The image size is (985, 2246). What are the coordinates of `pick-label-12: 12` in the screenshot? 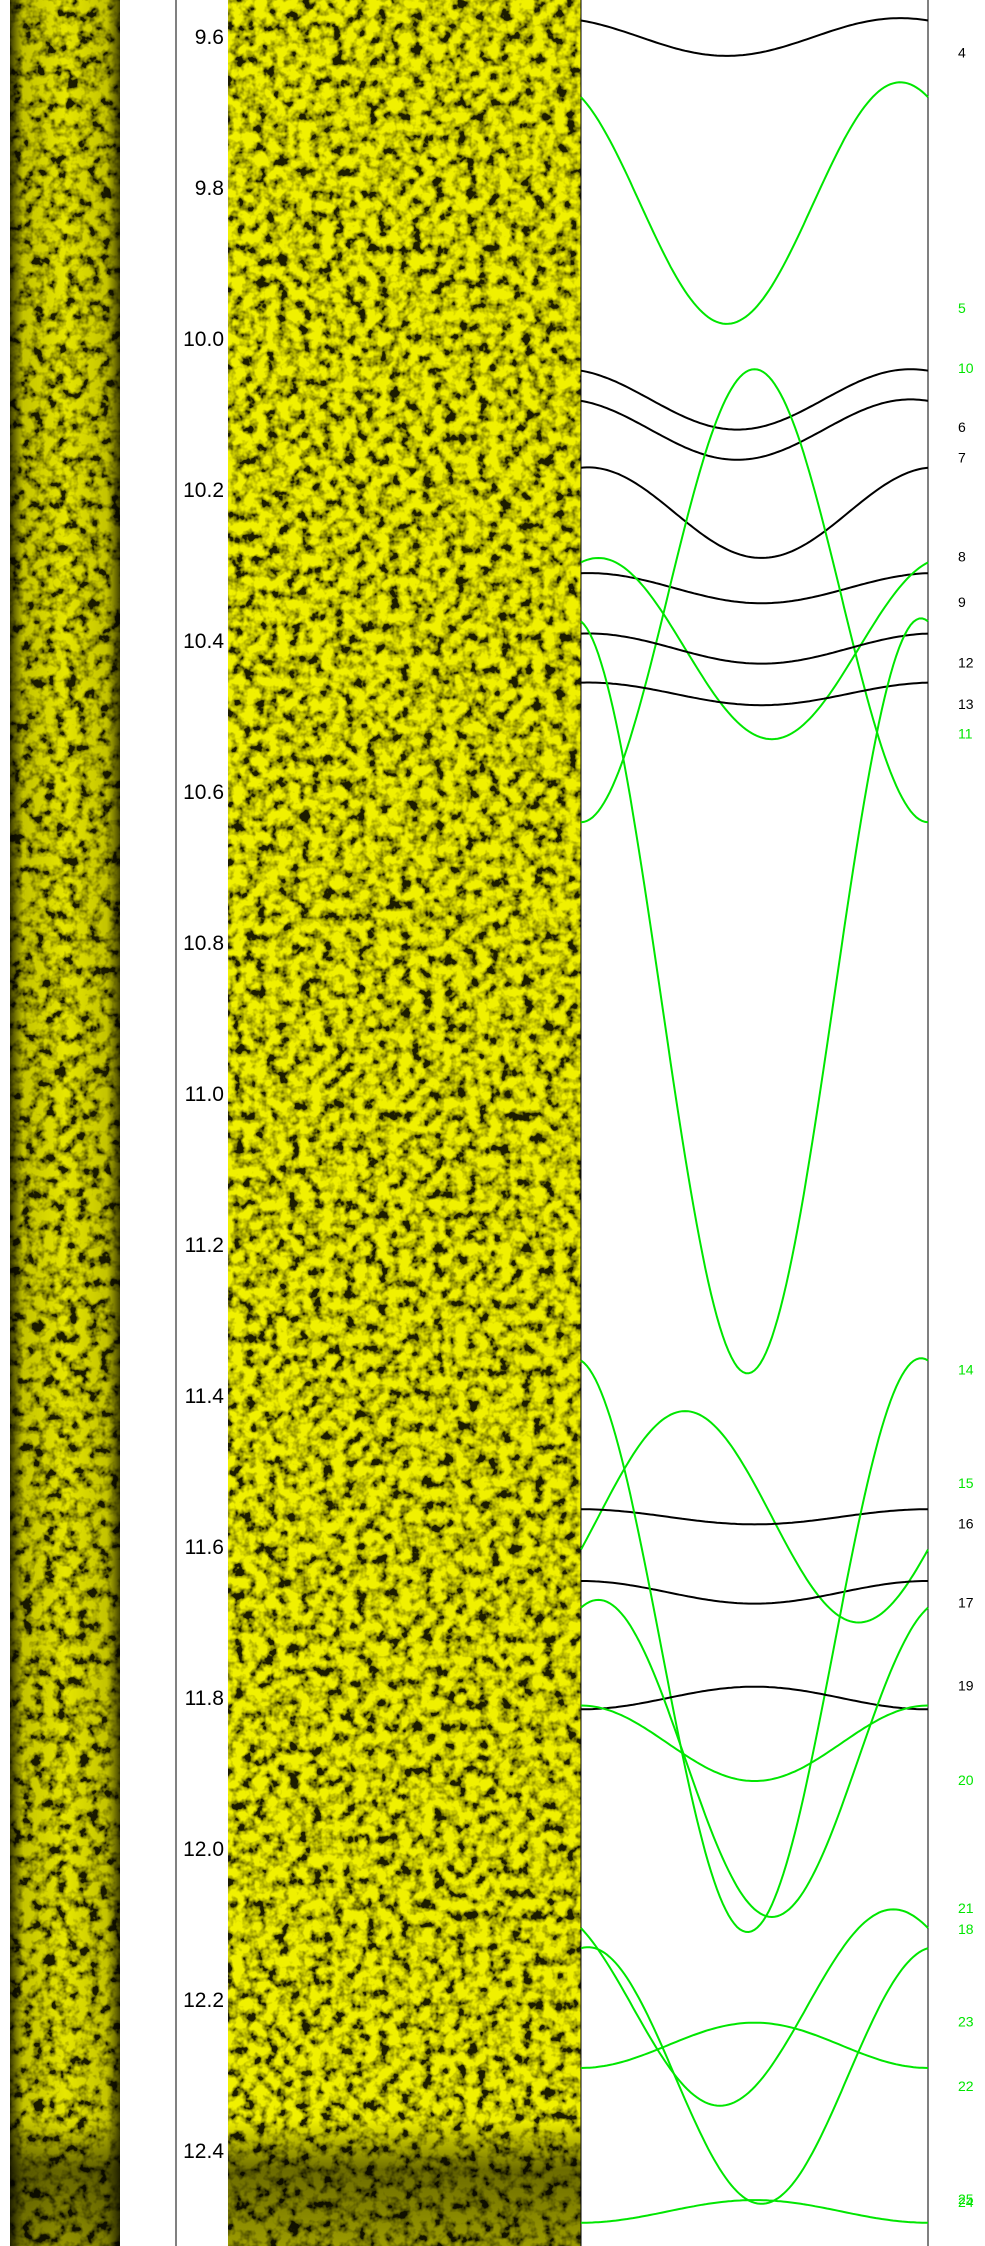 It's located at (966, 663).